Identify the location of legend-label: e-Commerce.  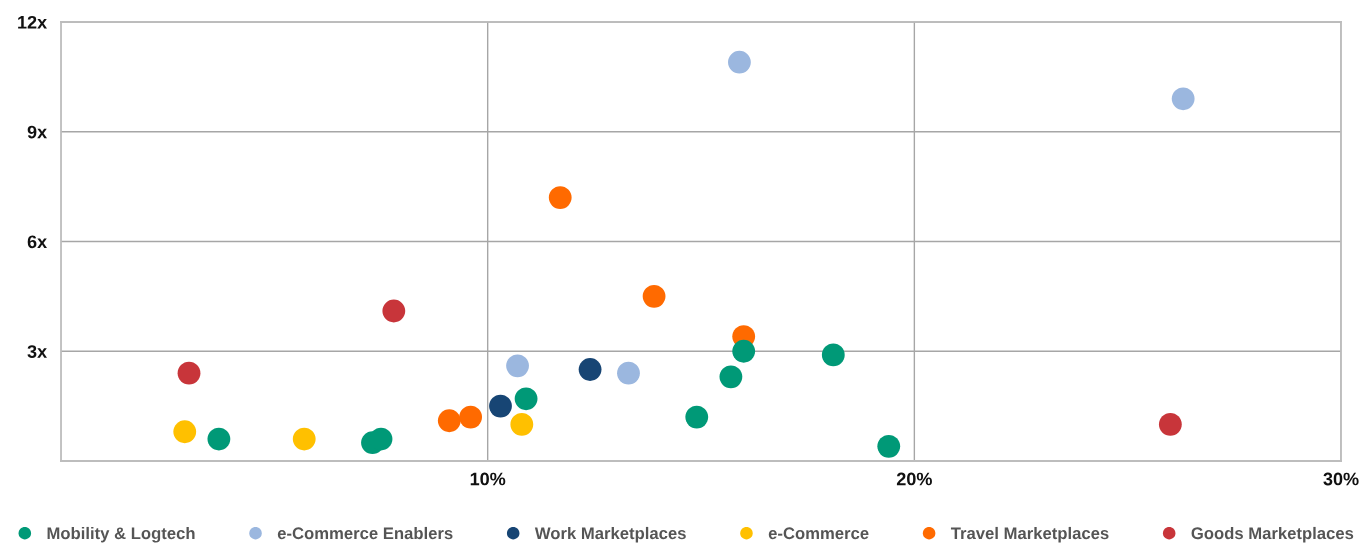
(818, 533).